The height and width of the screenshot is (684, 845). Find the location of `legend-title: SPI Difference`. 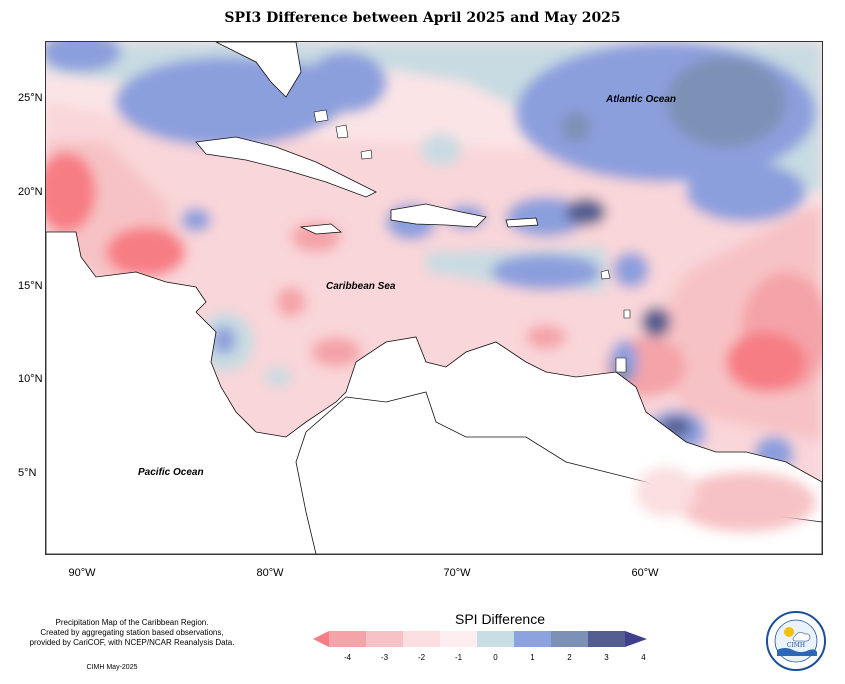

legend-title: SPI Difference is located at coordinates (499, 619).